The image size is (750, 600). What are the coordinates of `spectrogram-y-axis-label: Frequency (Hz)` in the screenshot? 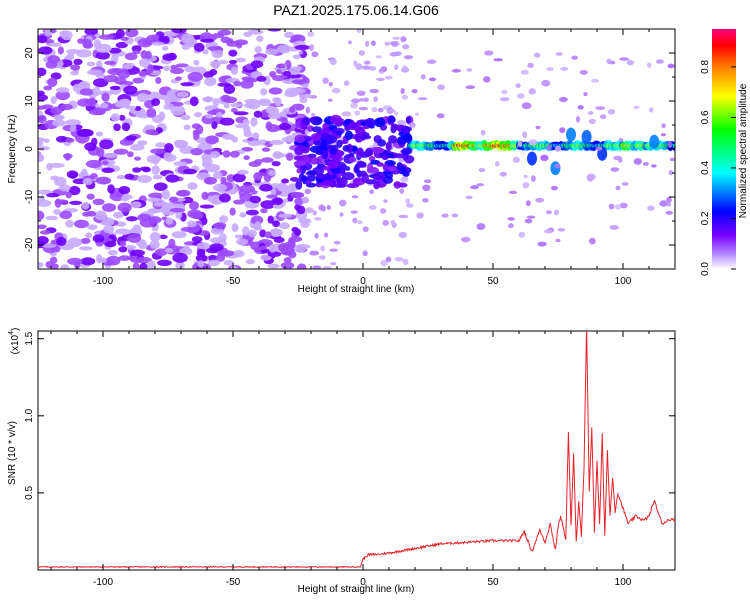 It's located at (12, 149).